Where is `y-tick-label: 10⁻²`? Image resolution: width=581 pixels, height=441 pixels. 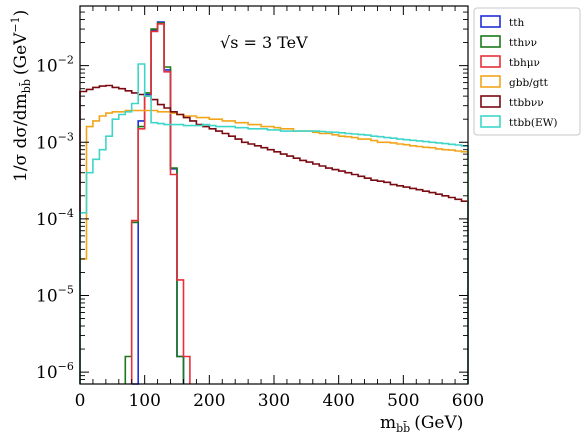 y-tick-label: 10⁻² is located at coordinates (55, 65).